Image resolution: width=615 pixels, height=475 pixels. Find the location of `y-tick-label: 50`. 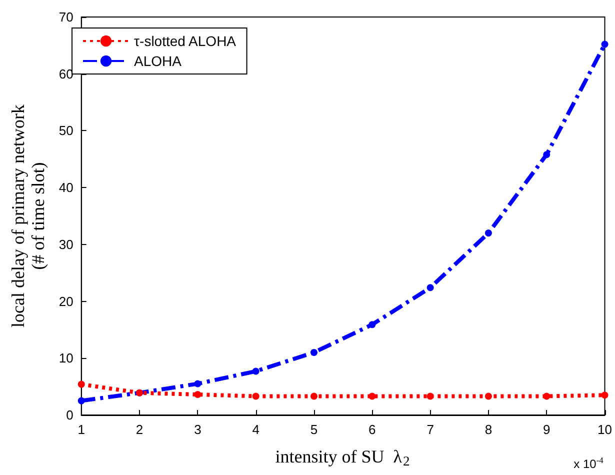

y-tick-label: 50 is located at coordinates (66, 130).